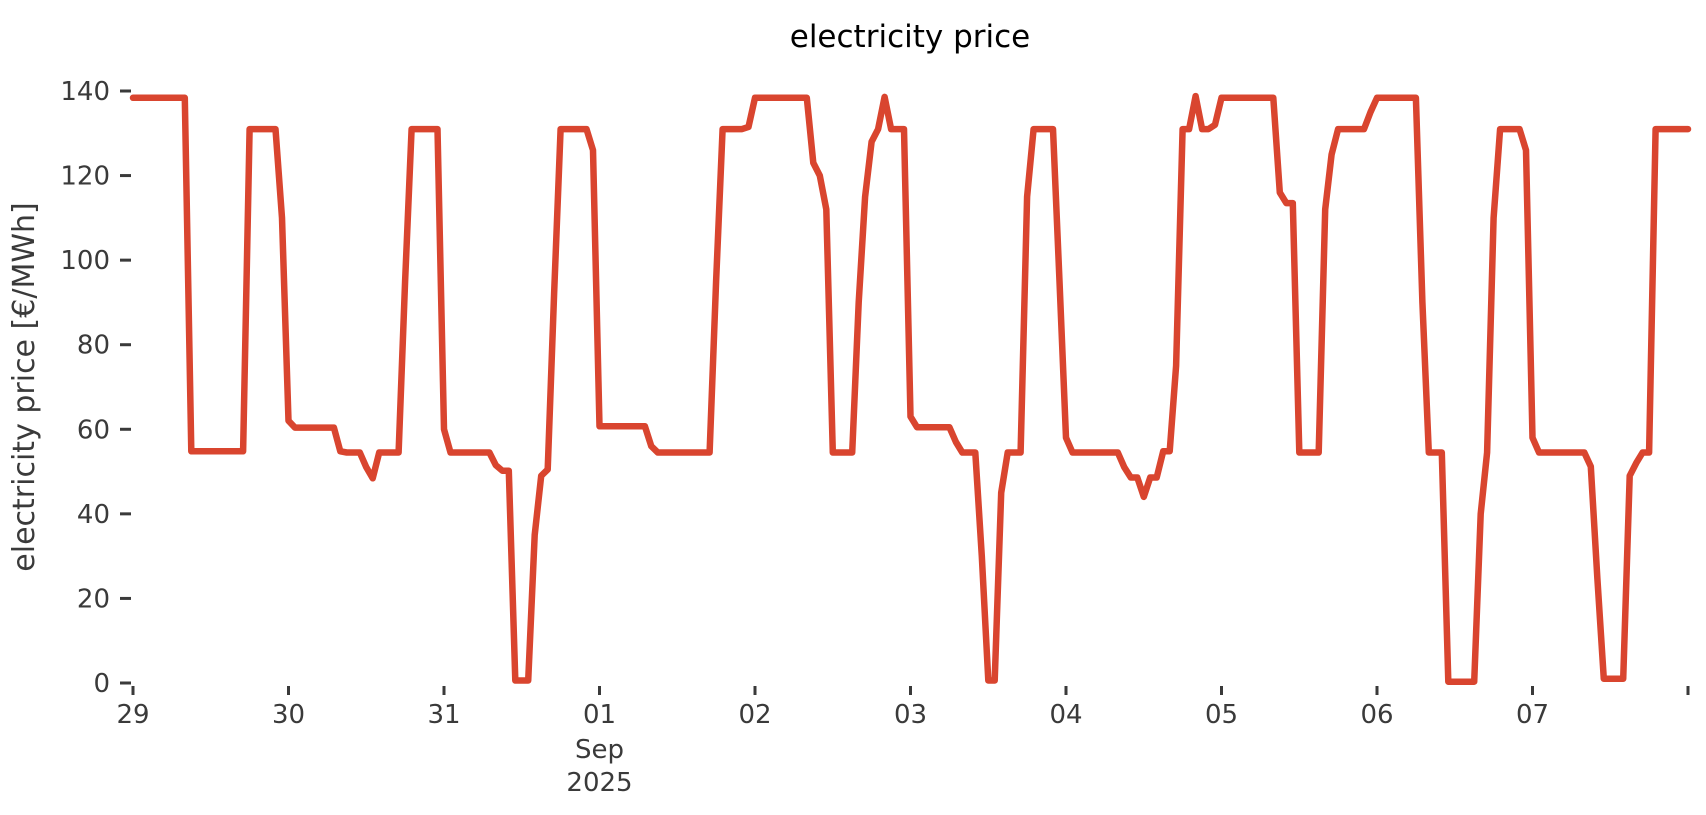  I want to click on x-tick-label: 03, so click(910, 715).